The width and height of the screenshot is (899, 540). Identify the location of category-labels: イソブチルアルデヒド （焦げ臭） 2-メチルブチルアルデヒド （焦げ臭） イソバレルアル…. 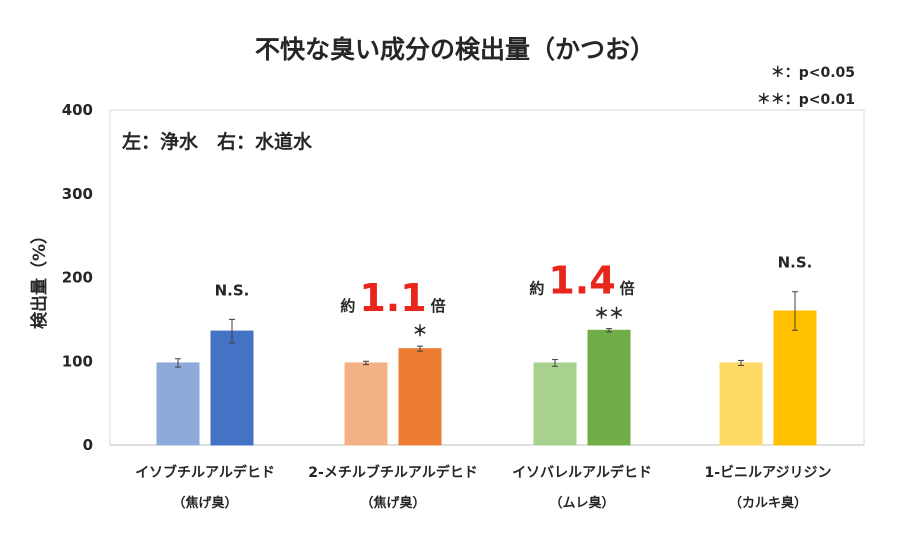
(483, 487).